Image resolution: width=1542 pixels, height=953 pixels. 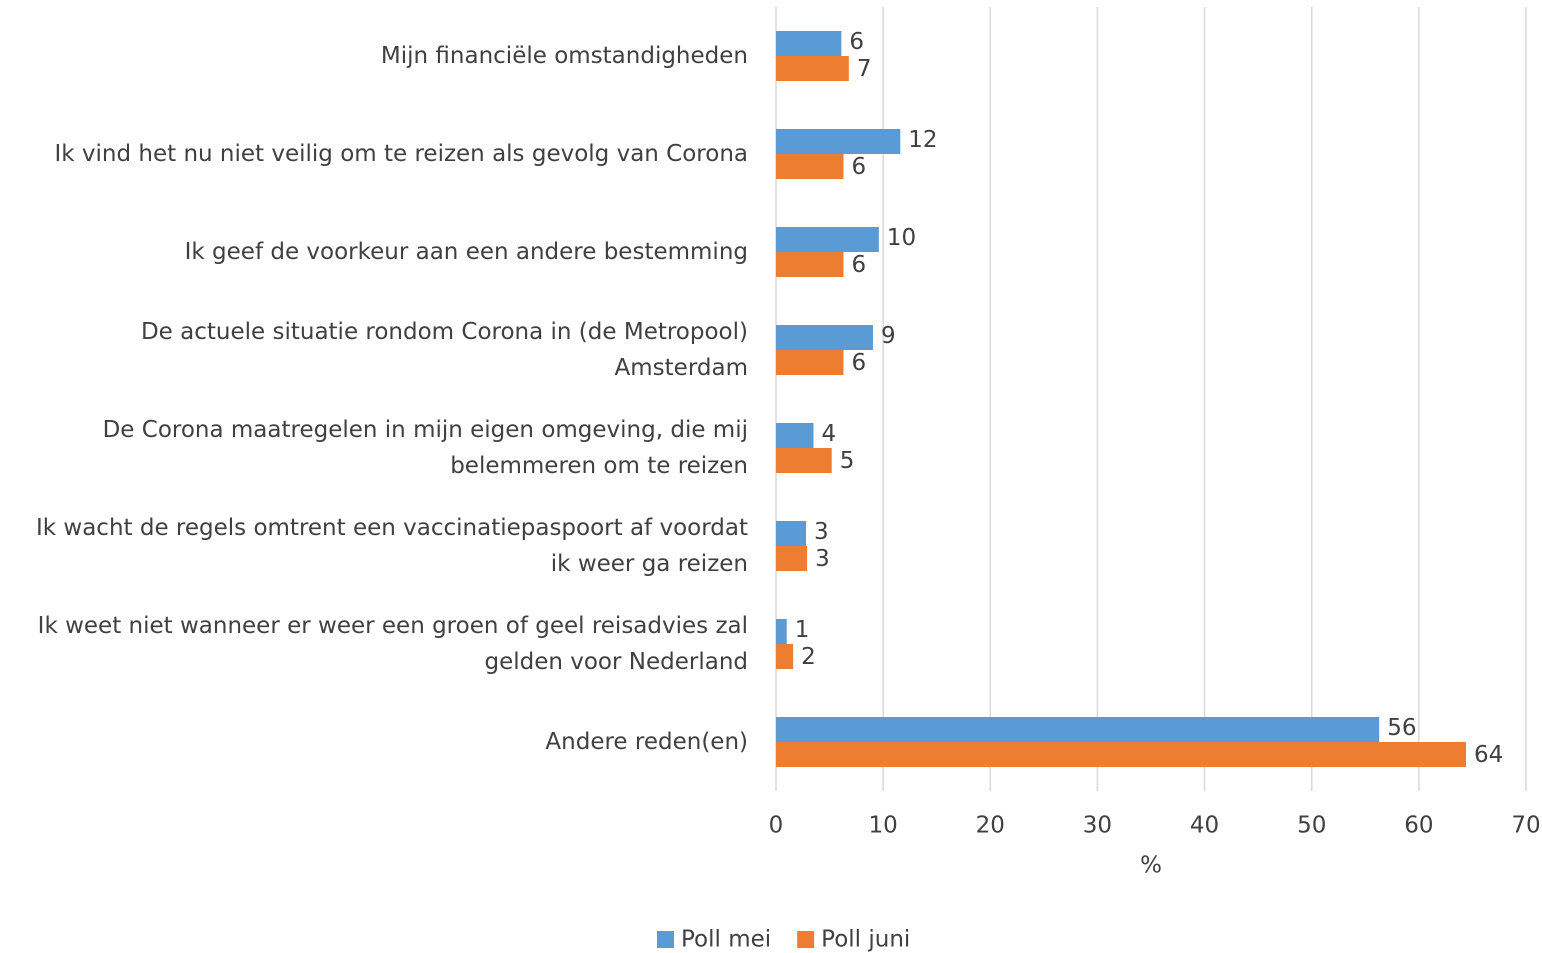 I want to click on x-tick-label: 0, so click(x=776, y=826).